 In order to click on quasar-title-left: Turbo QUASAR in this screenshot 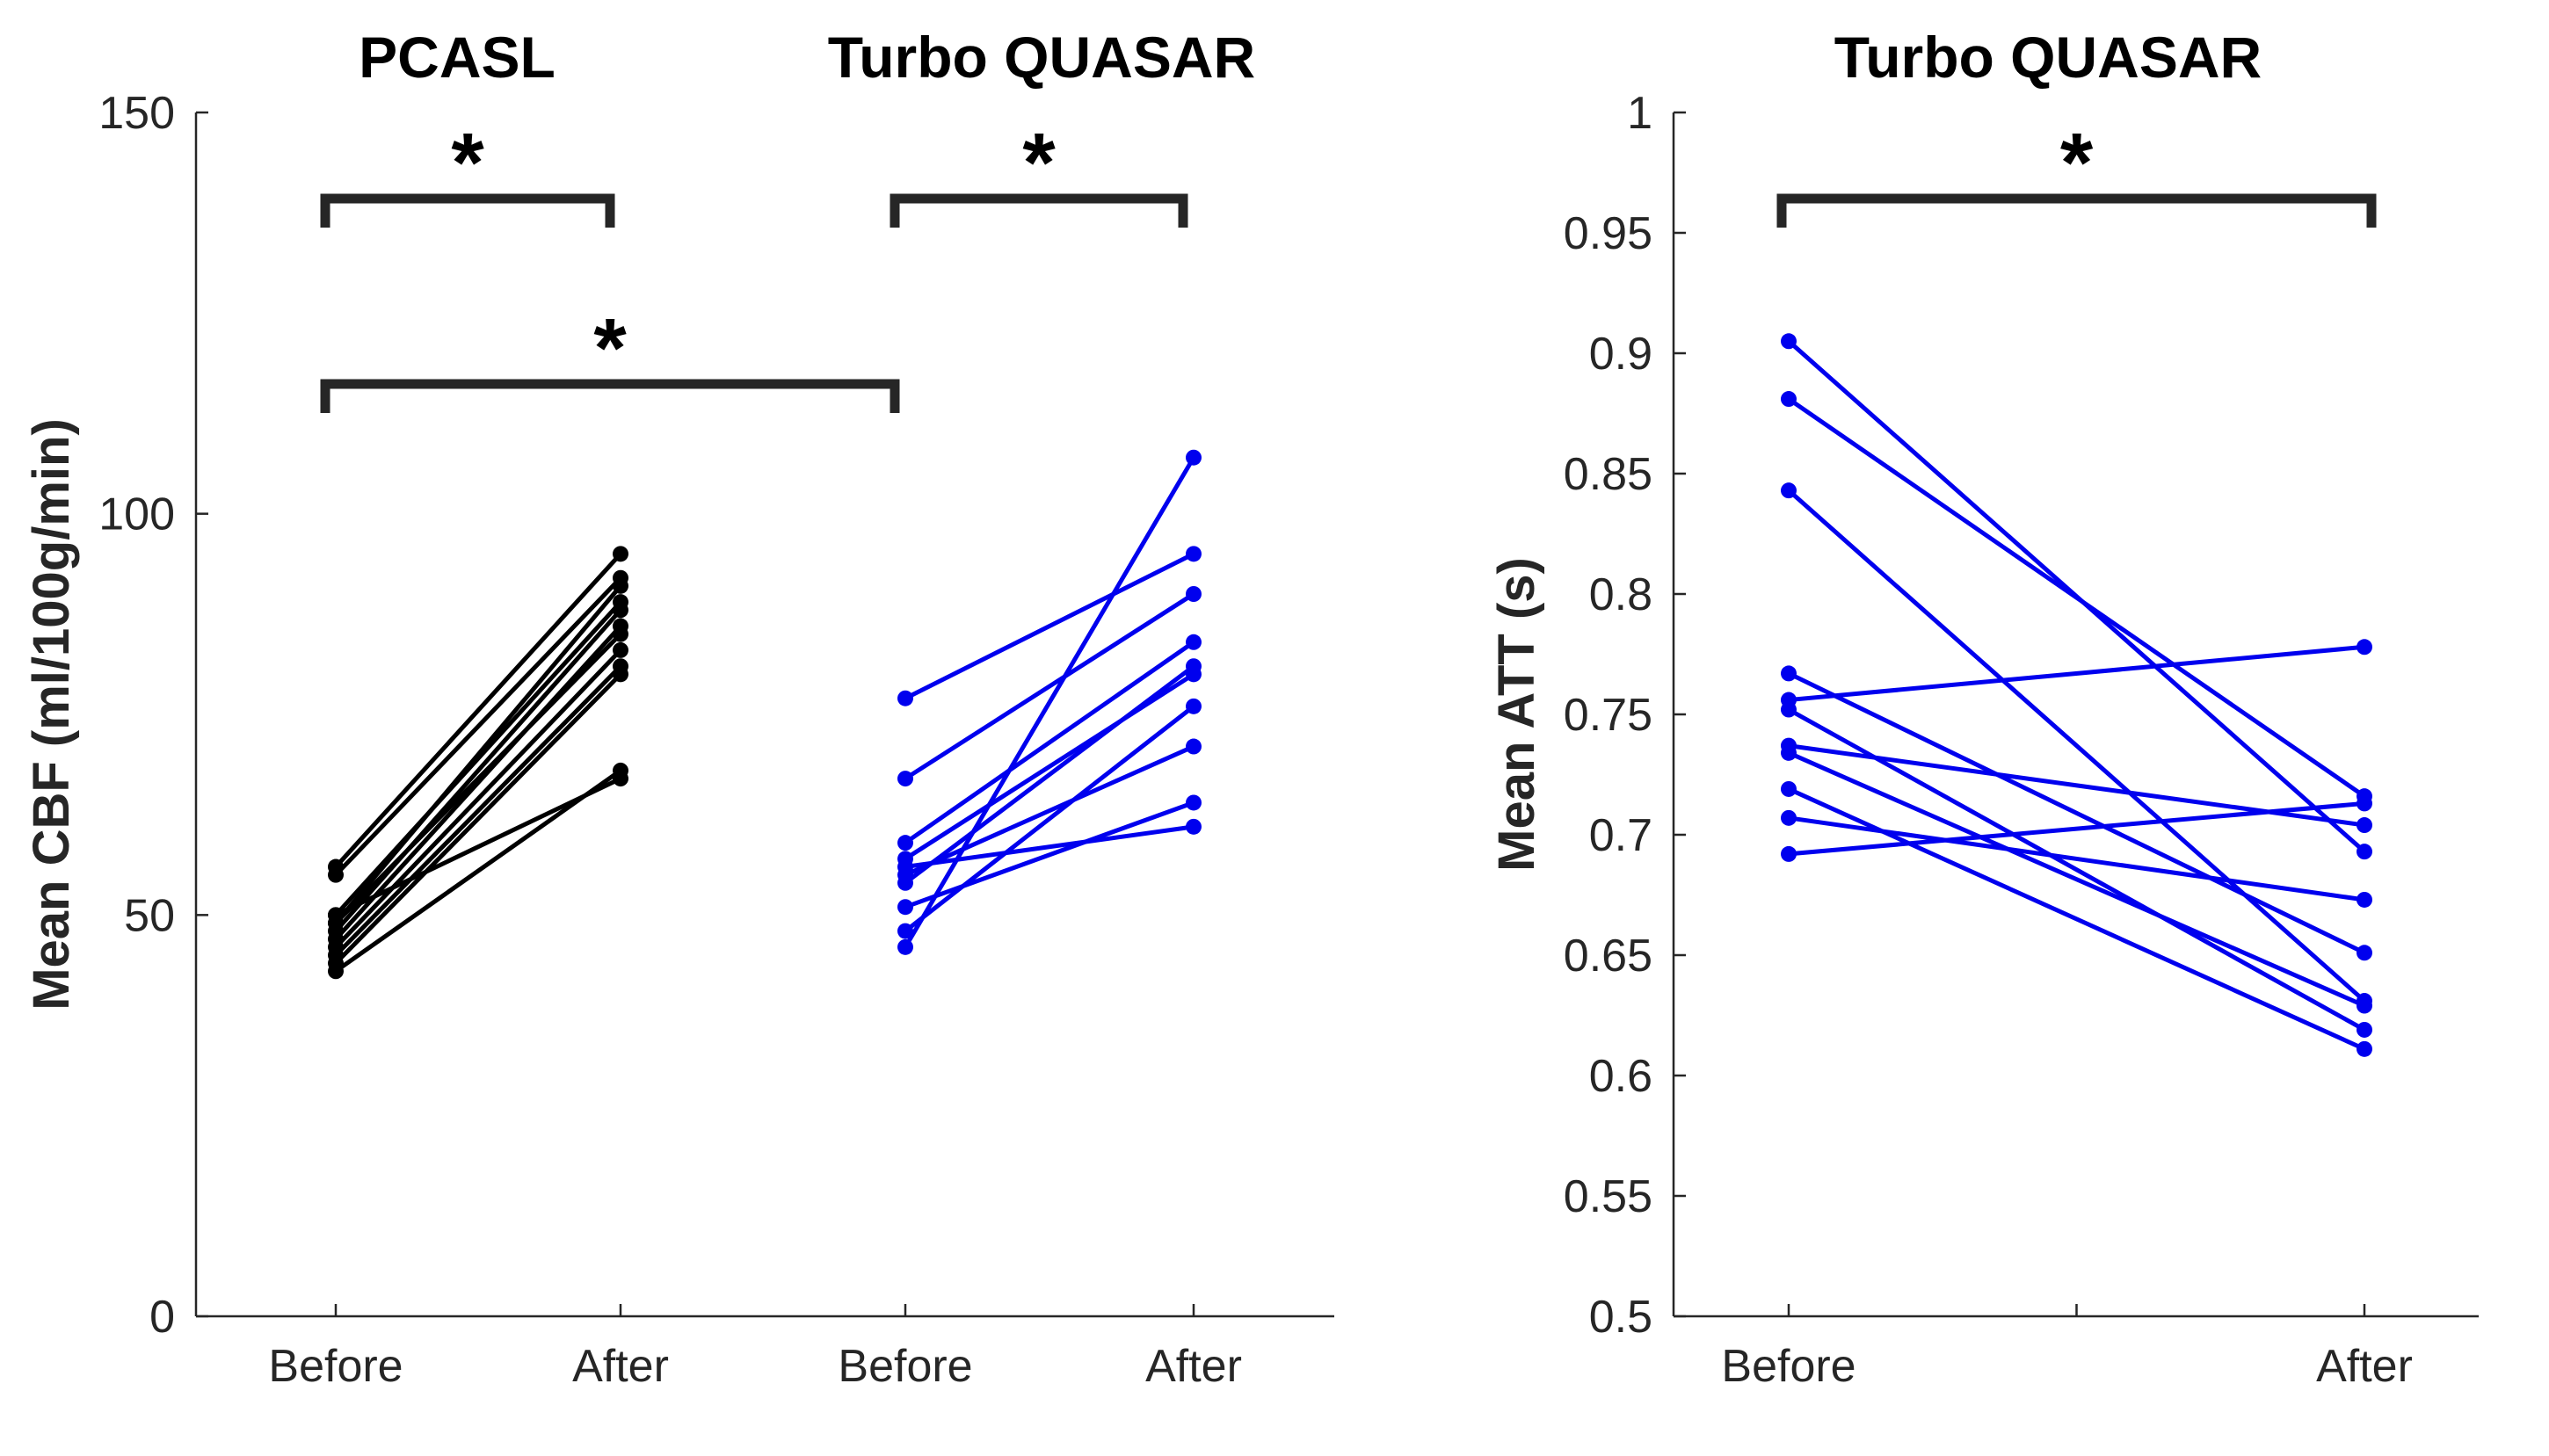, I will do `click(1041, 57)`.